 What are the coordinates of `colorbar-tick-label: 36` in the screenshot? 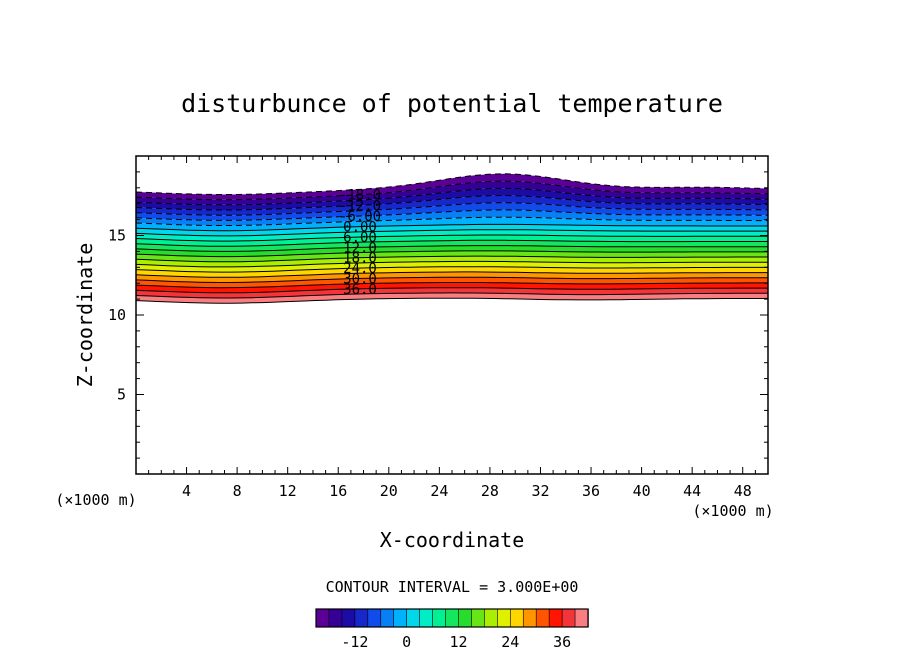 It's located at (562, 642).